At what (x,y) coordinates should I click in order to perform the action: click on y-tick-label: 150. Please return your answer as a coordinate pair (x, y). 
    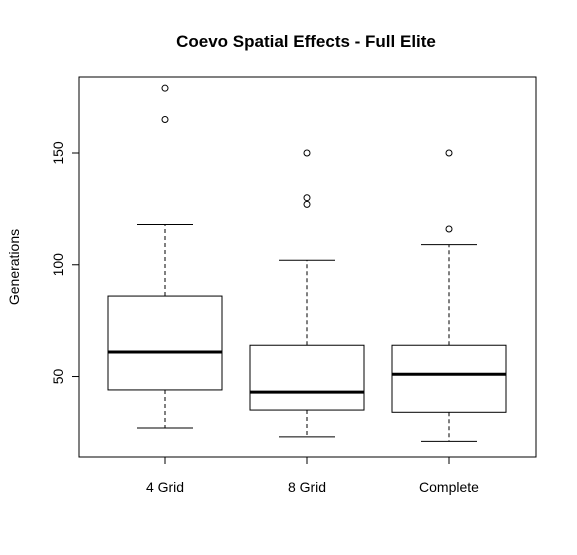
    Looking at the image, I should click on (58, 153).